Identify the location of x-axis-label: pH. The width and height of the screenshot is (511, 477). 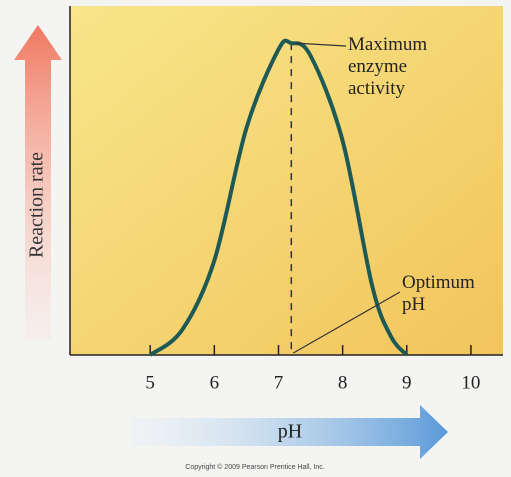
(290, 432).